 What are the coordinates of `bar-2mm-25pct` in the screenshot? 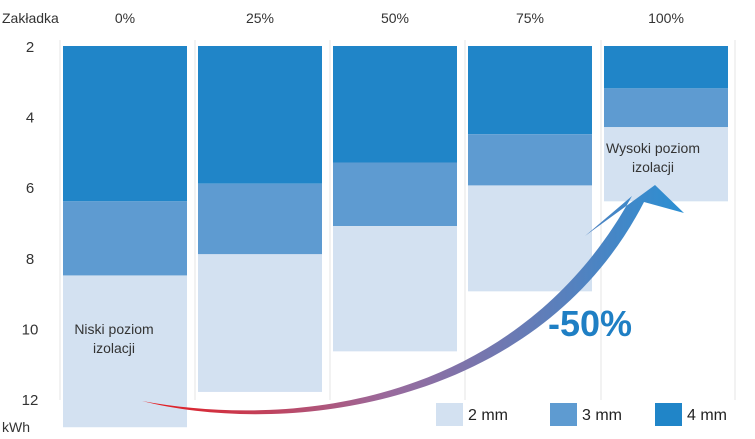 It's located at (260, 323).